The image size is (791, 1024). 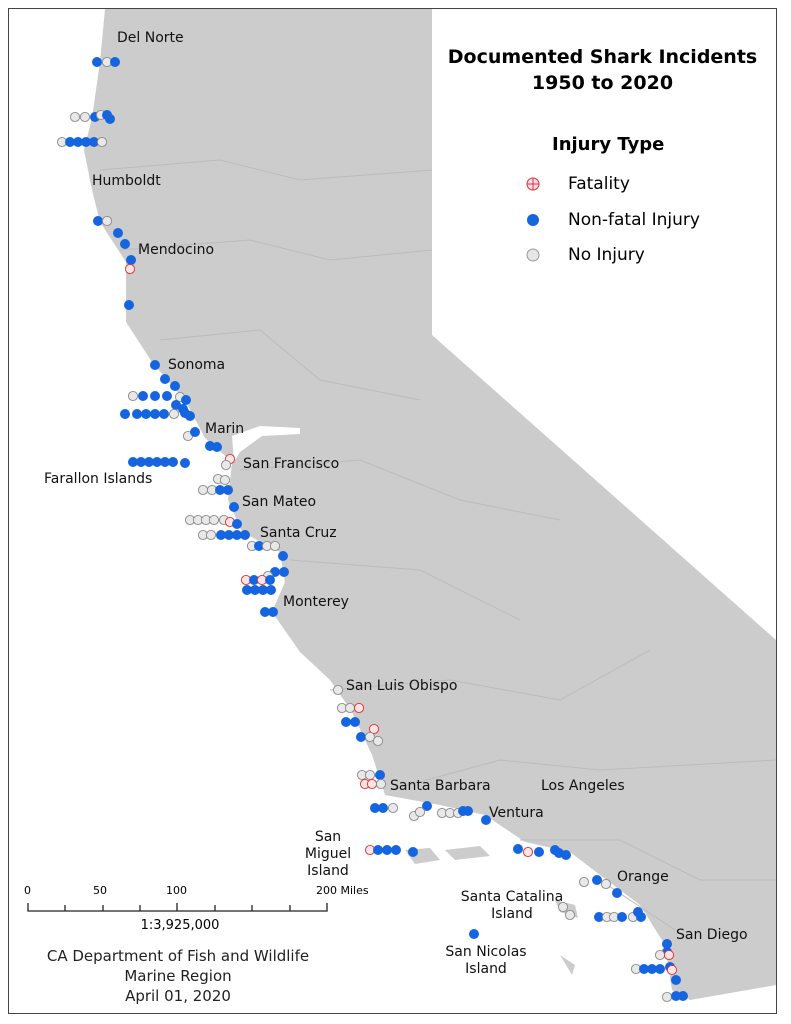 What do you see at coordinates (197, 365) in the screenshot?
I see `place-label: Sonoma` at bounding box center [197, 365].